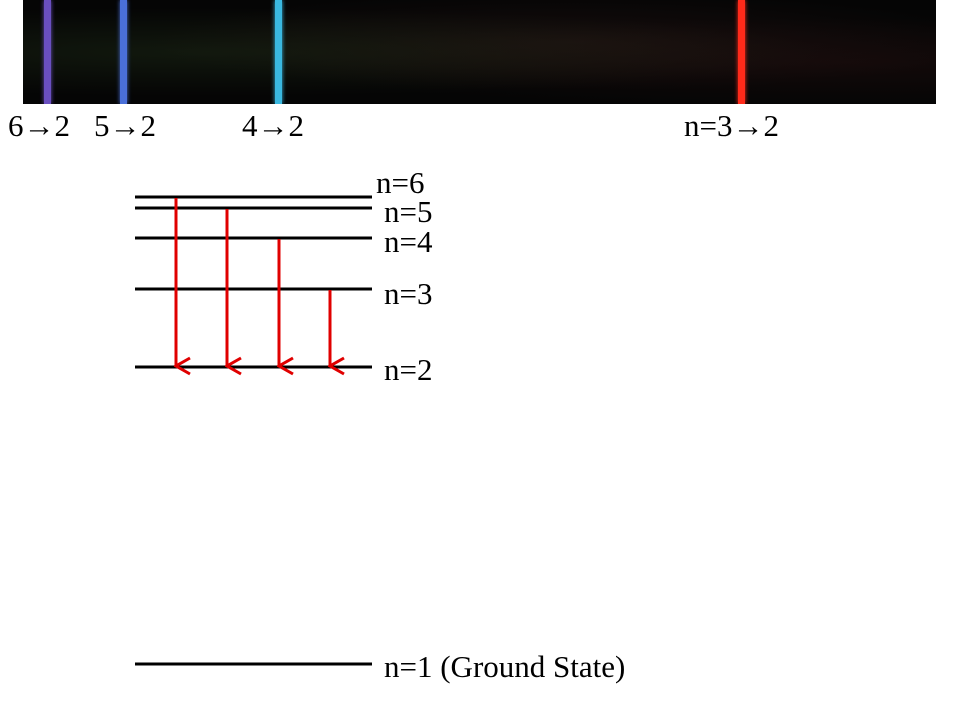 The image size is (959, 719). I want to click on level-label-n3: n=3, so click(408, 293).